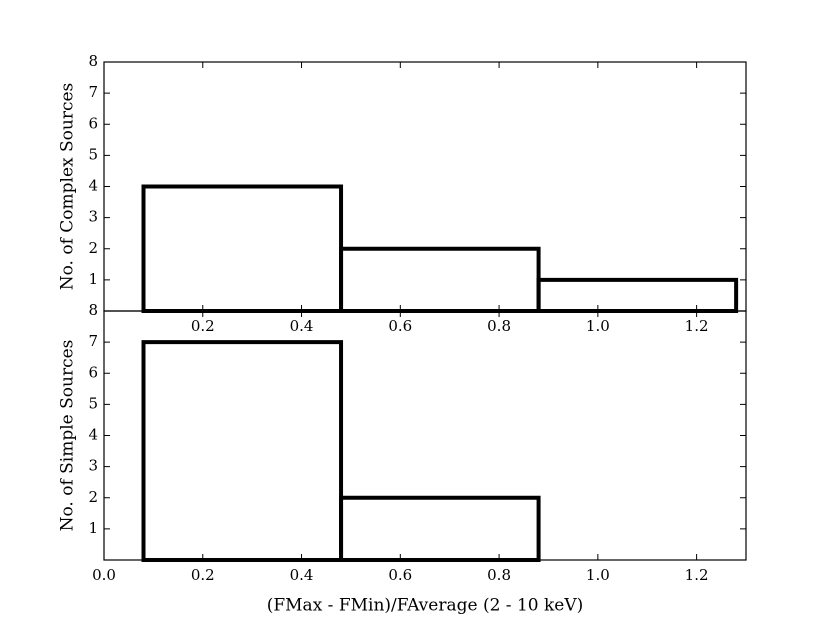  What do you see at coordinates (425, 606) in the screenshot?
I see `x-axis-label: (FMax - FMin)/FAverage (2 - 10 keV)` at bounding box center [425, 606].